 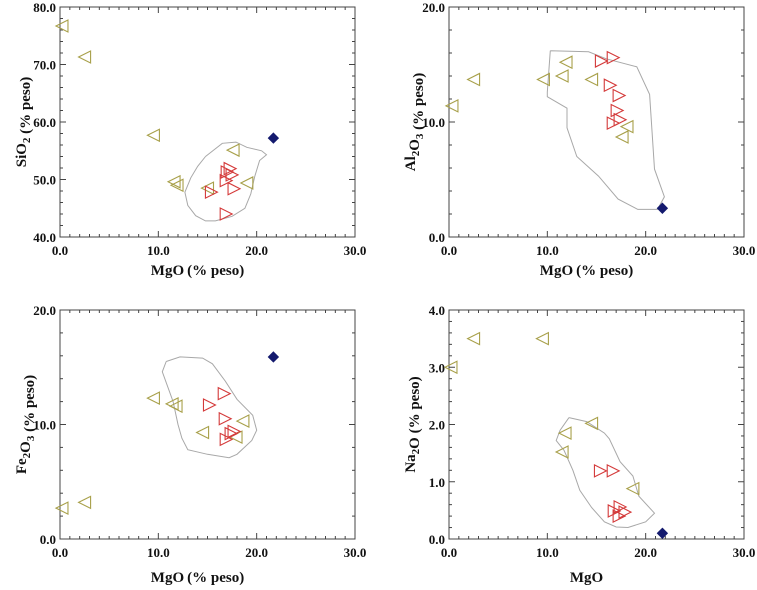 I want to click on y-tick-label: 40.0, so click(x=44, y=237).